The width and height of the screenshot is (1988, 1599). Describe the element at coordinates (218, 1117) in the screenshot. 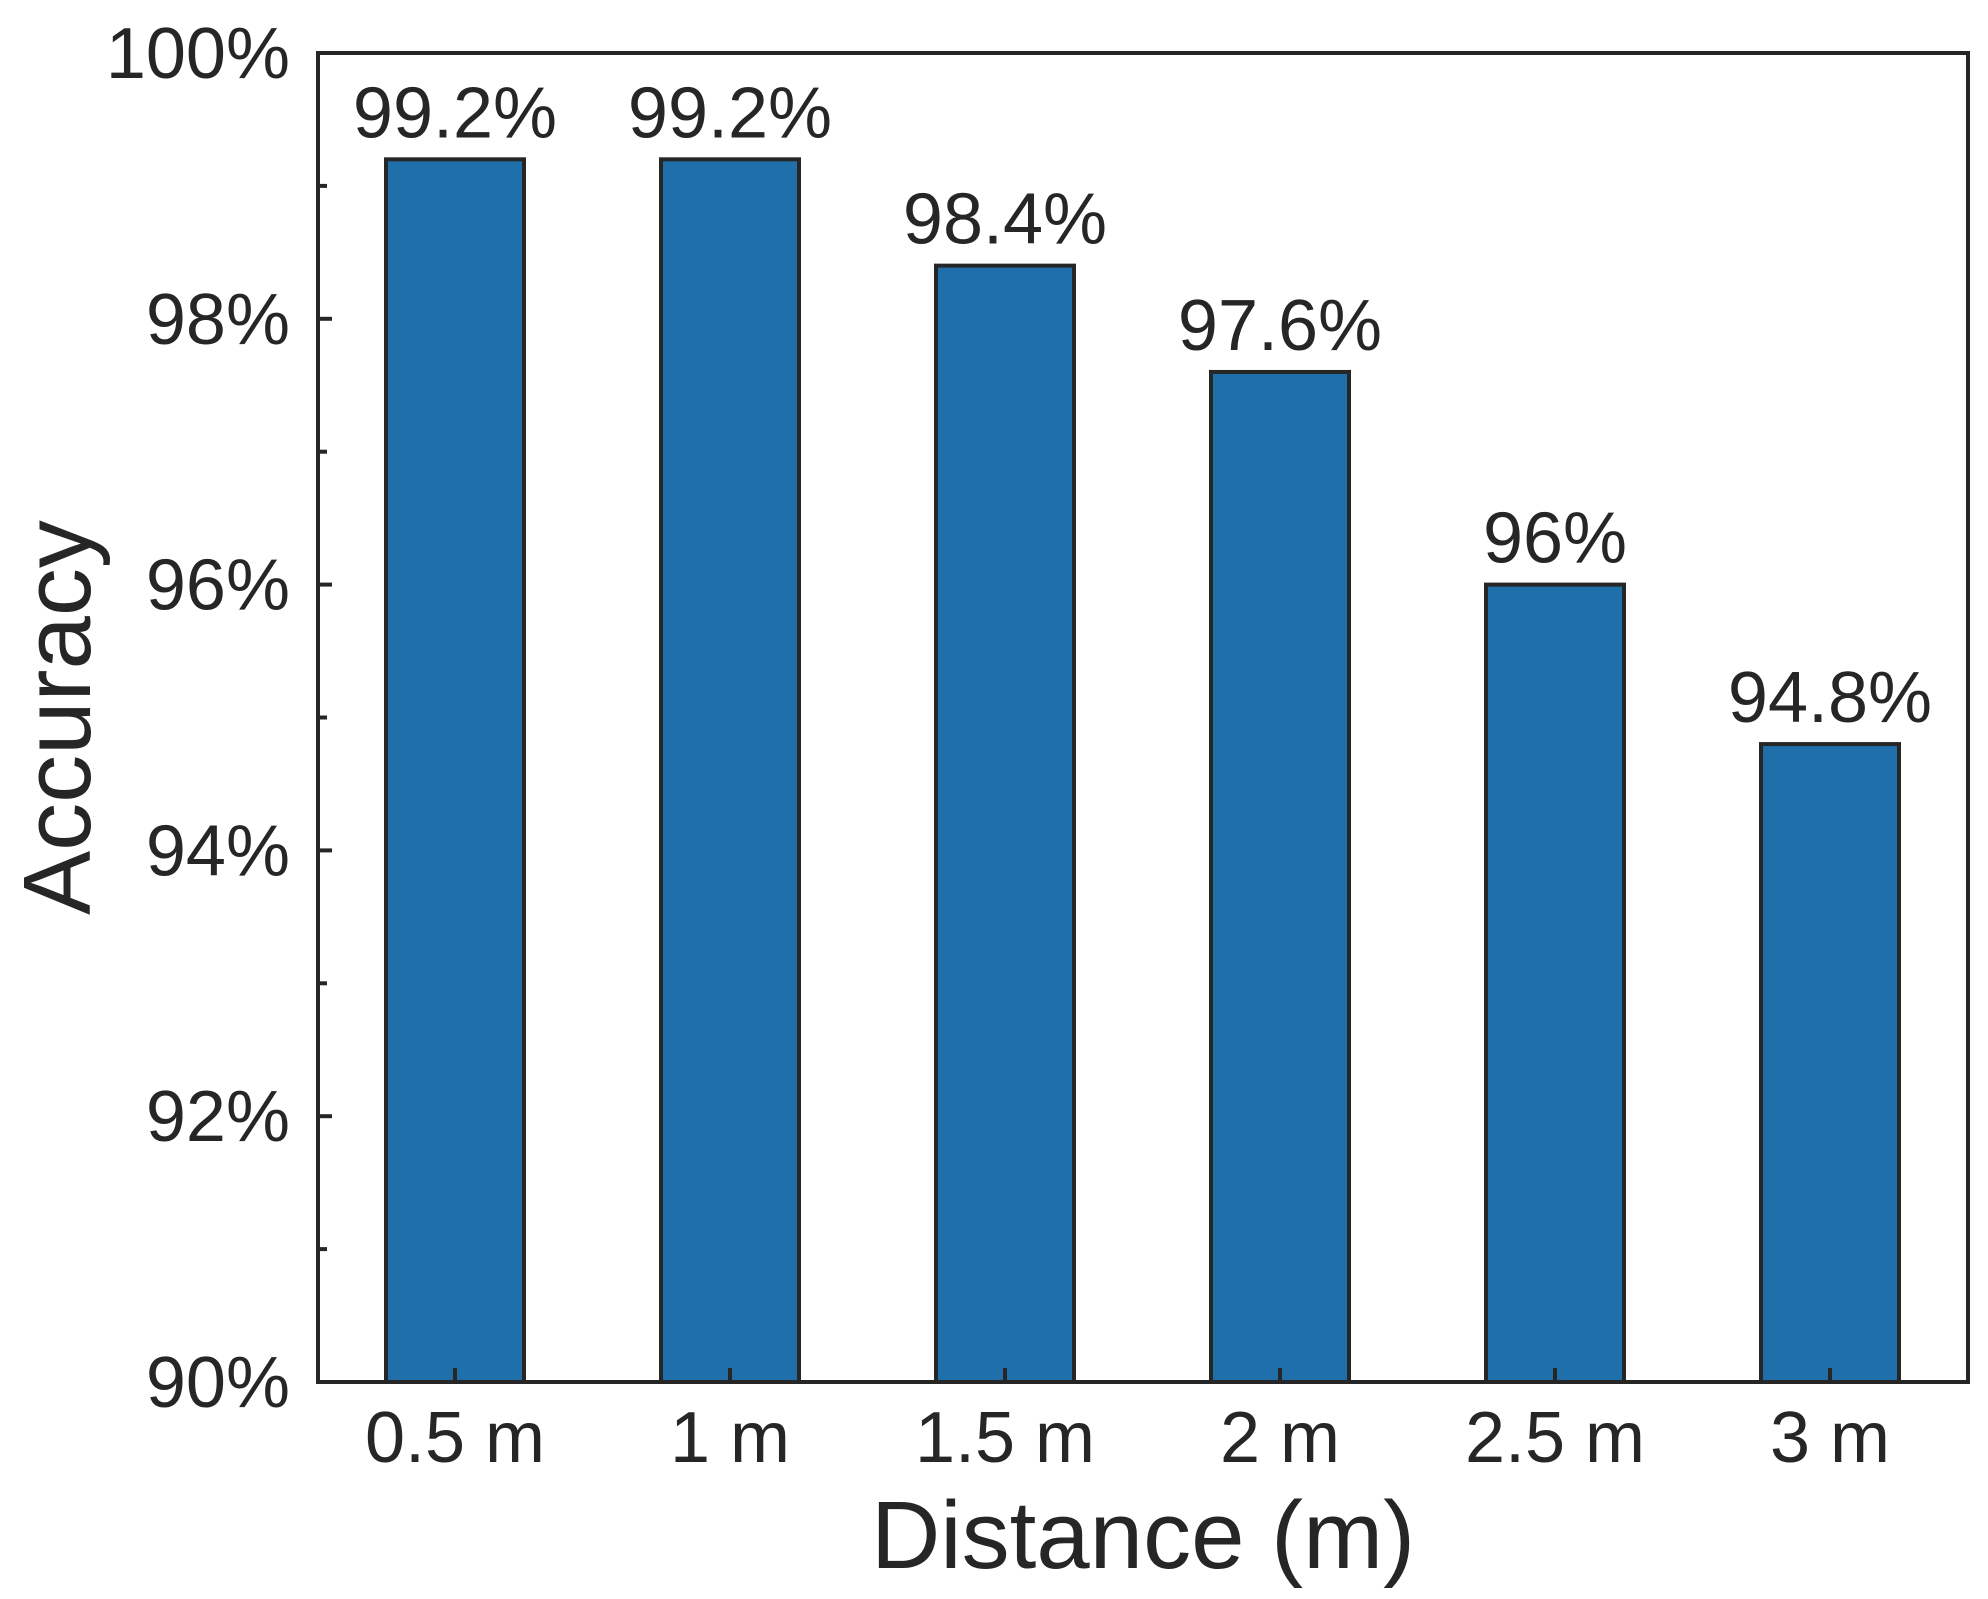

I see `y-tick-label: 92%` at that location.